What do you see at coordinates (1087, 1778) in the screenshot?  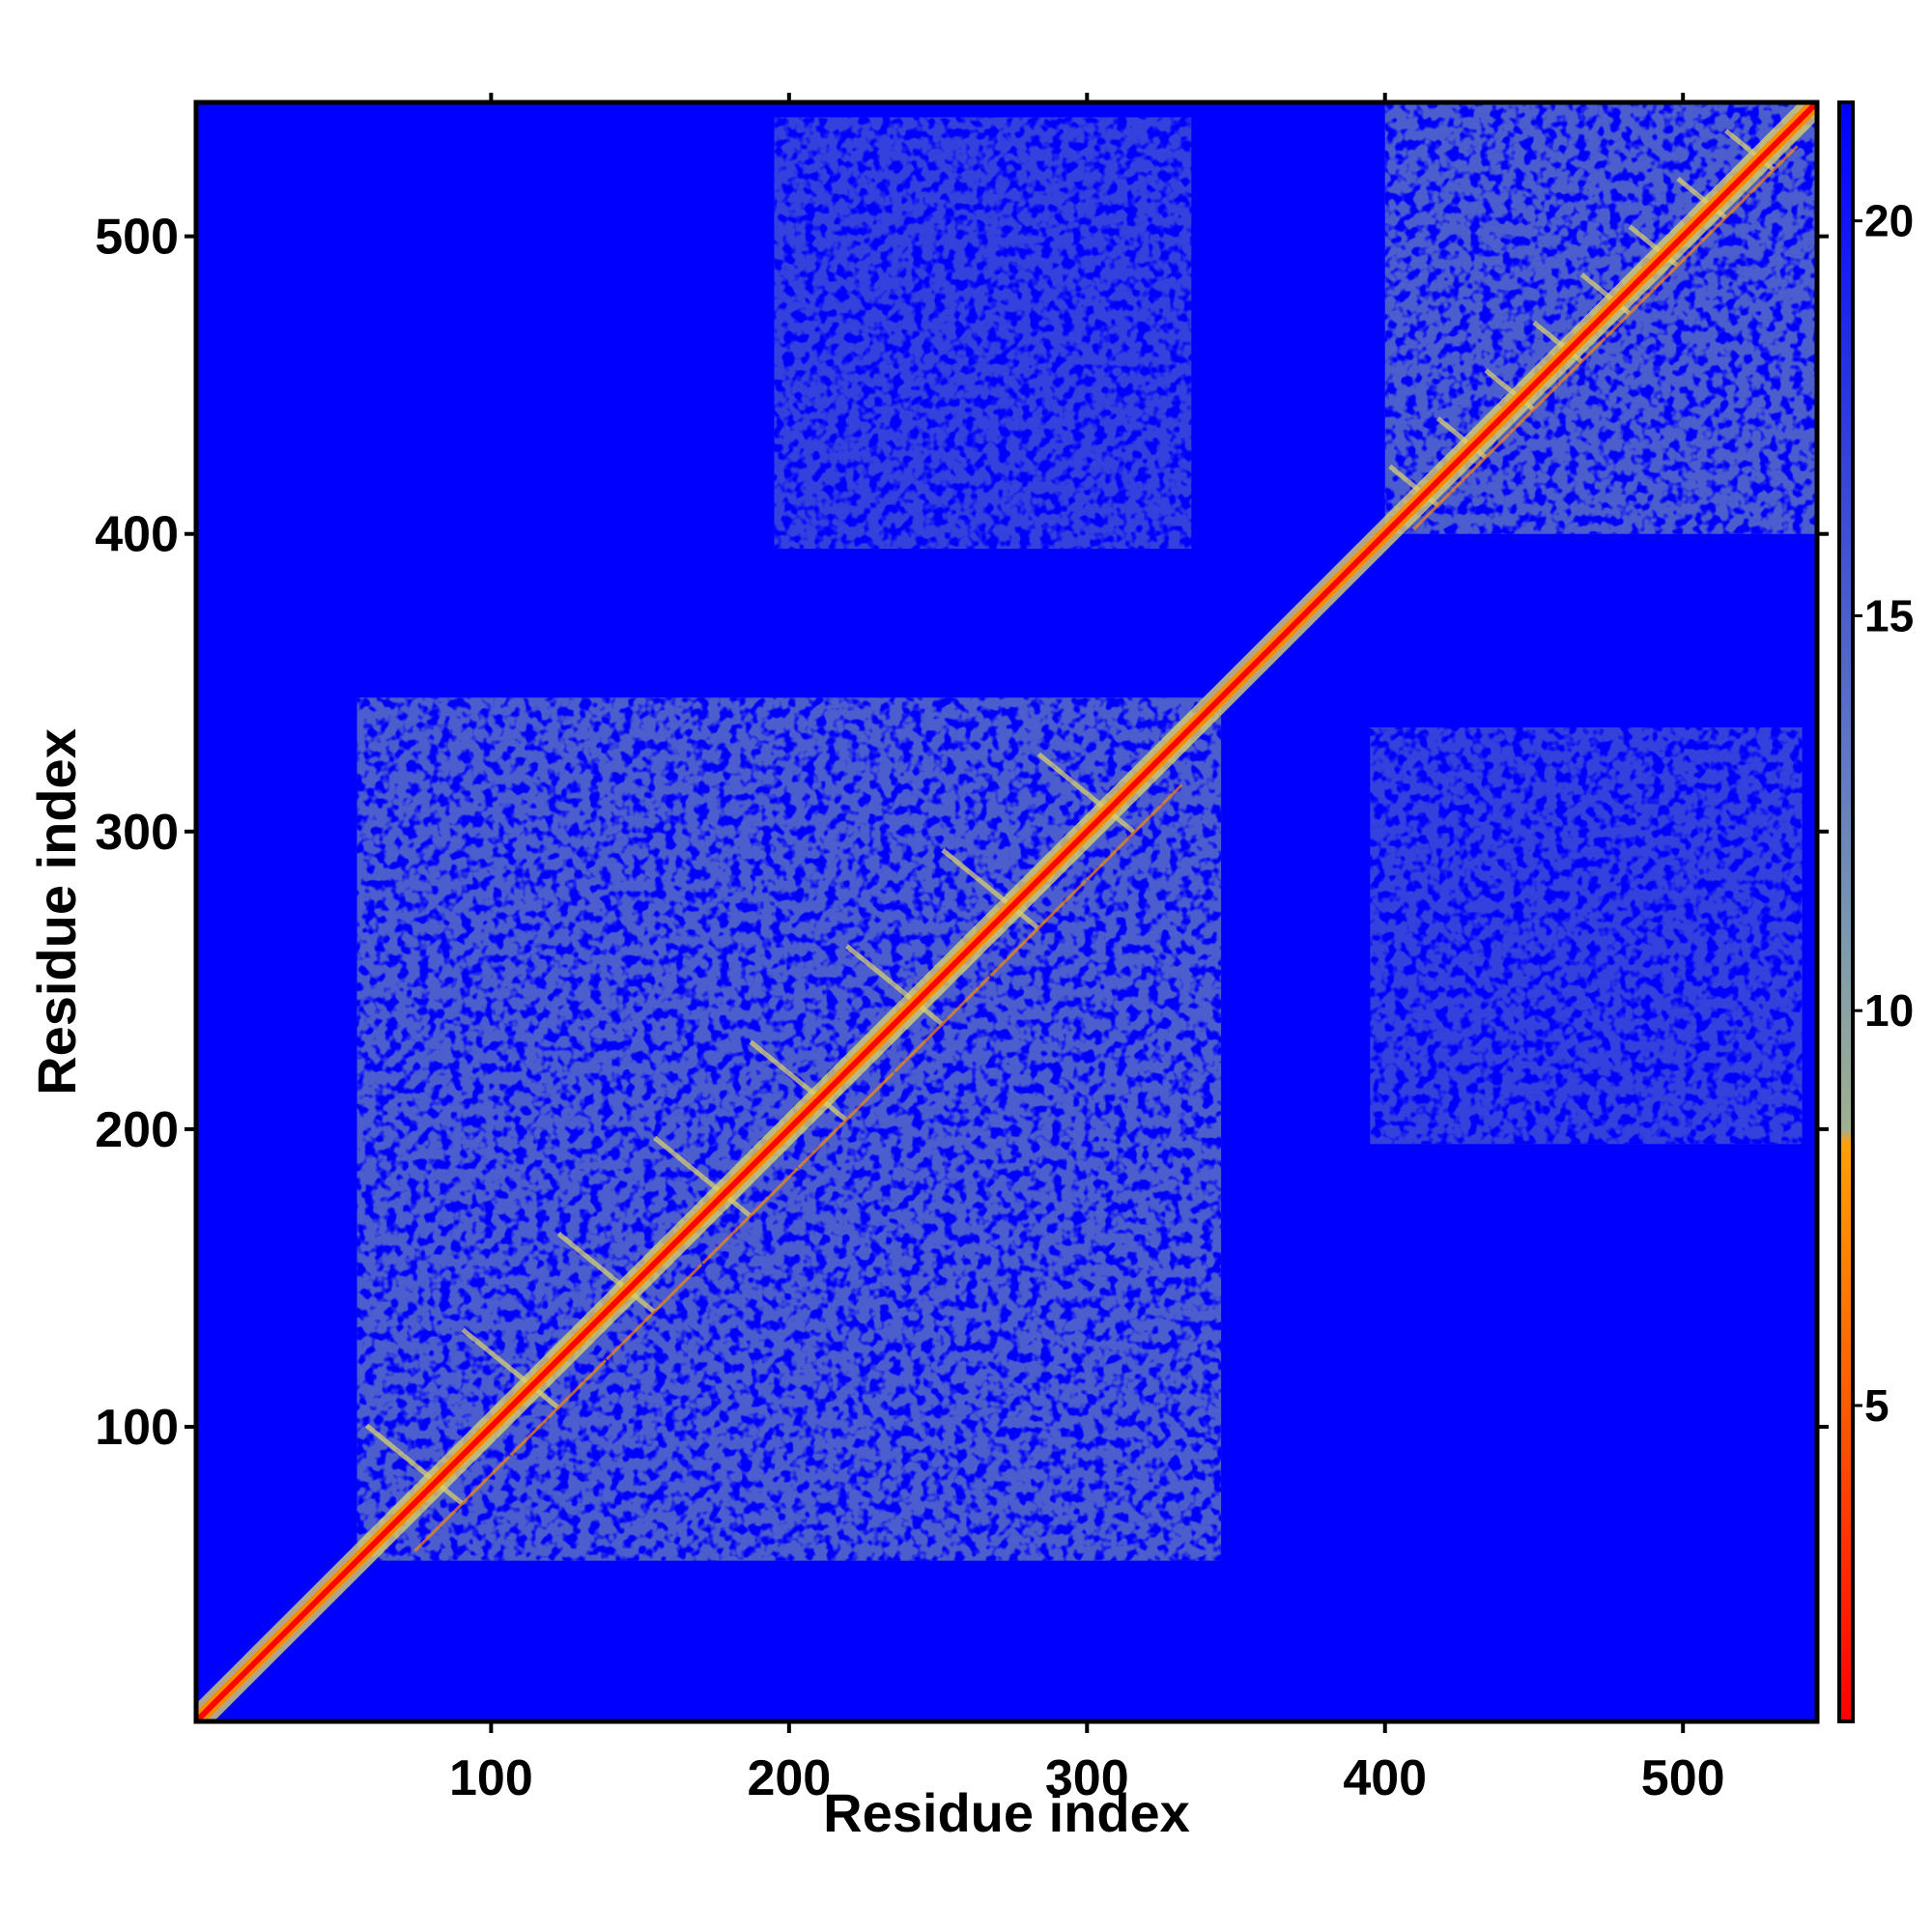 I see `x-tick-label: 300` at bounding box center [1087, 1778].